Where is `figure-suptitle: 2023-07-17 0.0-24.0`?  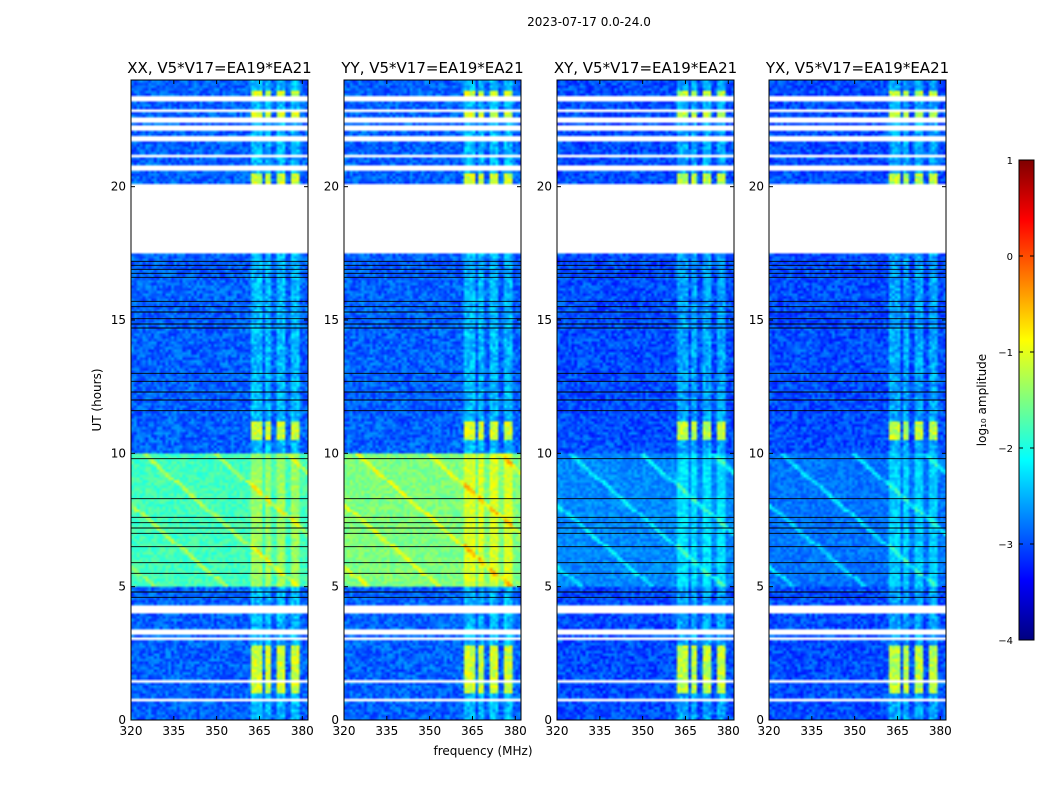 figure-suptitle: 2023-07-17 0.0-24.0 is located at coordinates (589, 22).